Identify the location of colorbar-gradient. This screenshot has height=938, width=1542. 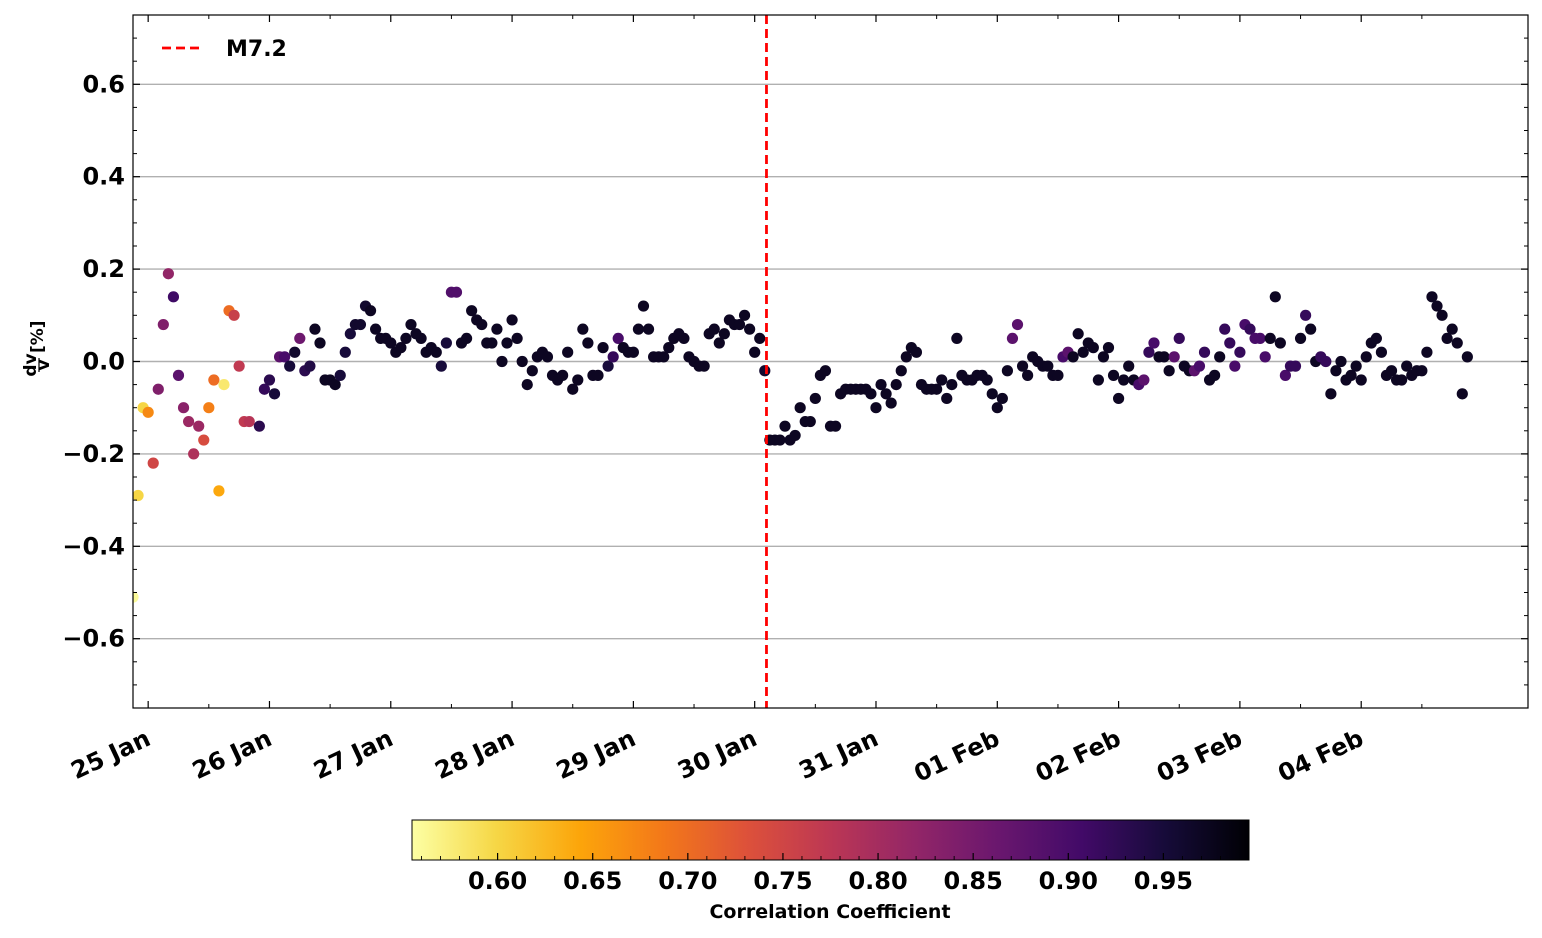
(830, 840).